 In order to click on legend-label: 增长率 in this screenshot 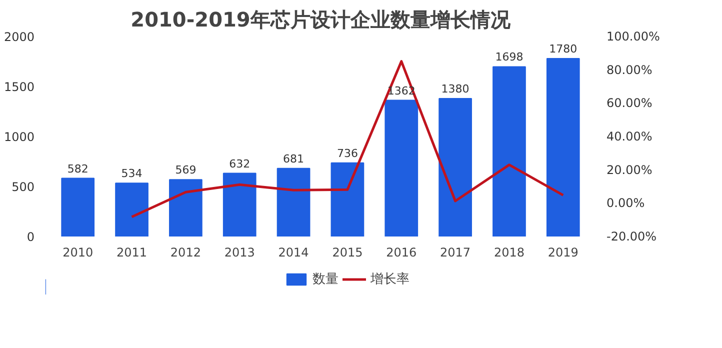, I will do `click(390, 279)`.